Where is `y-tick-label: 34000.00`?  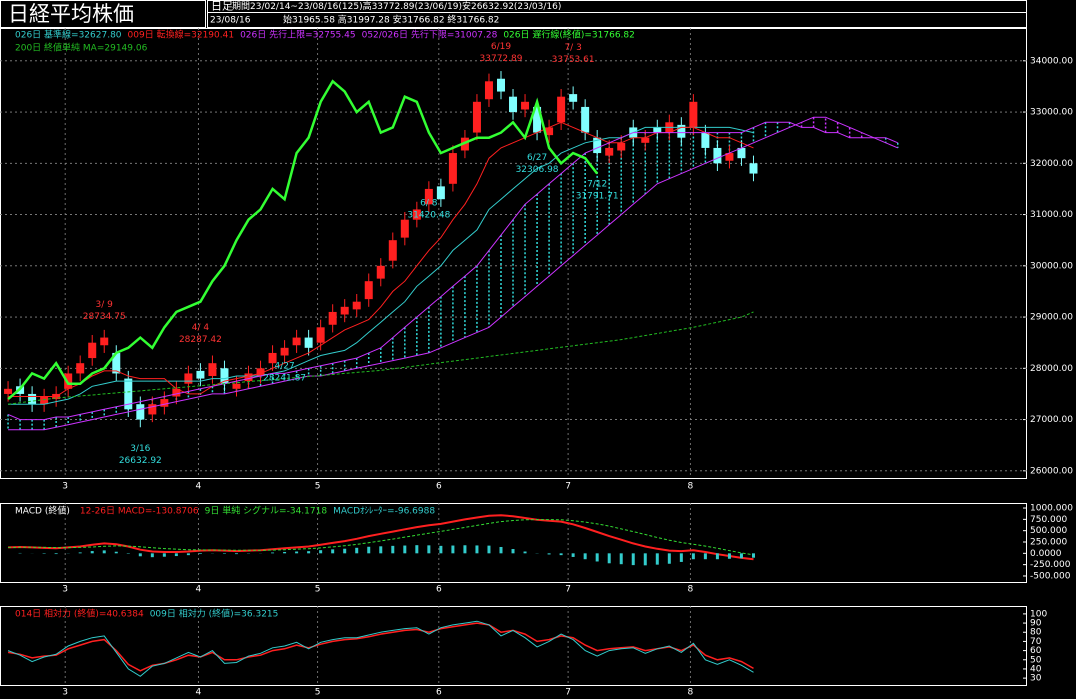
y-tick-label: 34000.00 is located at coordinates (1051, 61).